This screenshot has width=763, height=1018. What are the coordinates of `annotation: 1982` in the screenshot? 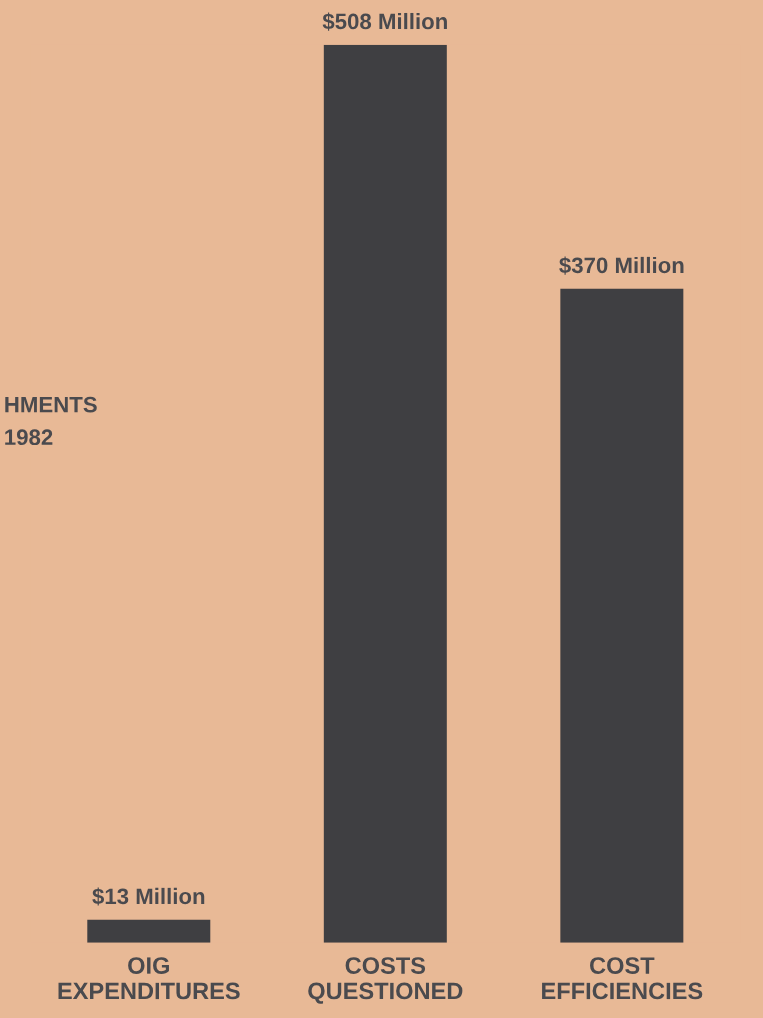 It's located at (29, 437).